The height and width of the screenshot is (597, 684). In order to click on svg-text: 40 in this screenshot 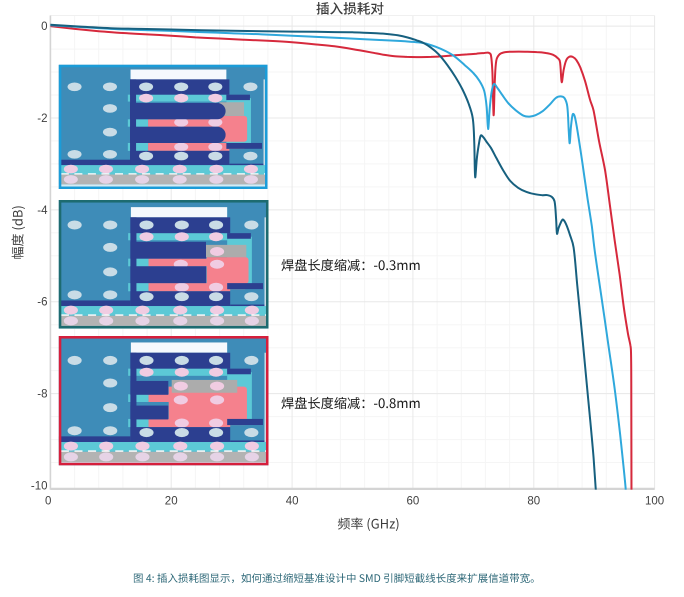, I will do `click(292, 502)`.